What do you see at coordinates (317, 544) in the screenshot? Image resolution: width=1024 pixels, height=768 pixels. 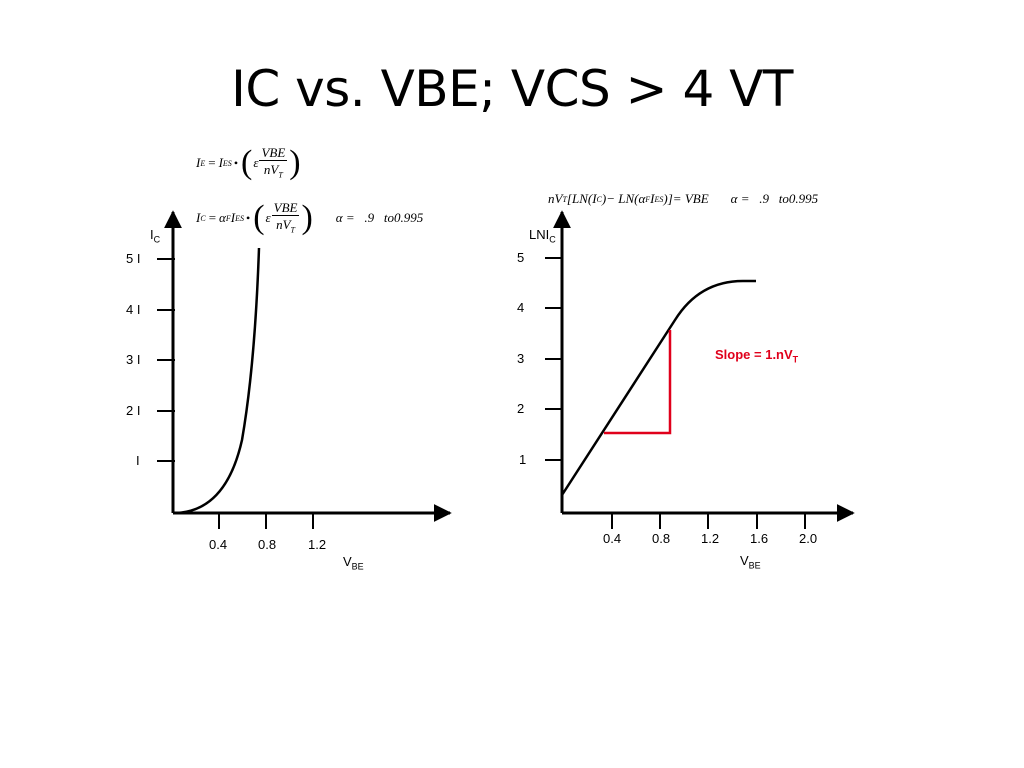 I see `left-x-tick-label: 1.2` at bounding box center [317, 544].